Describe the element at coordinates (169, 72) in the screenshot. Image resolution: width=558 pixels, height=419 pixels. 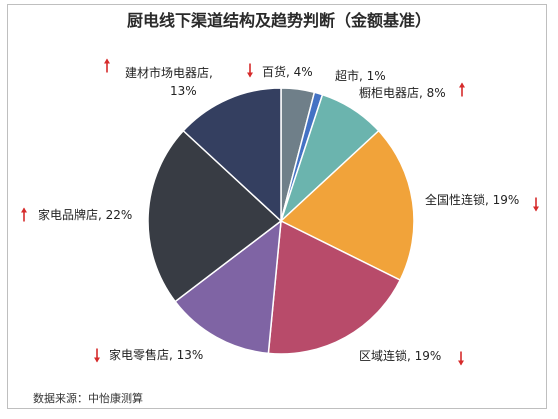
I see `slice-label: 建材市场电器店,` at that location.